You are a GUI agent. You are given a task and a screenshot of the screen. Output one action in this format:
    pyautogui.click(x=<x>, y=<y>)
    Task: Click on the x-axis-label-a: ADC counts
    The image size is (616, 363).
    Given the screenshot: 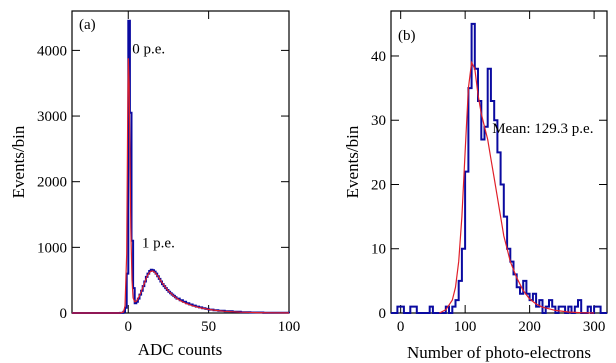 What is the action you would take?
    pyautogui.click(x=180, y=349)
    